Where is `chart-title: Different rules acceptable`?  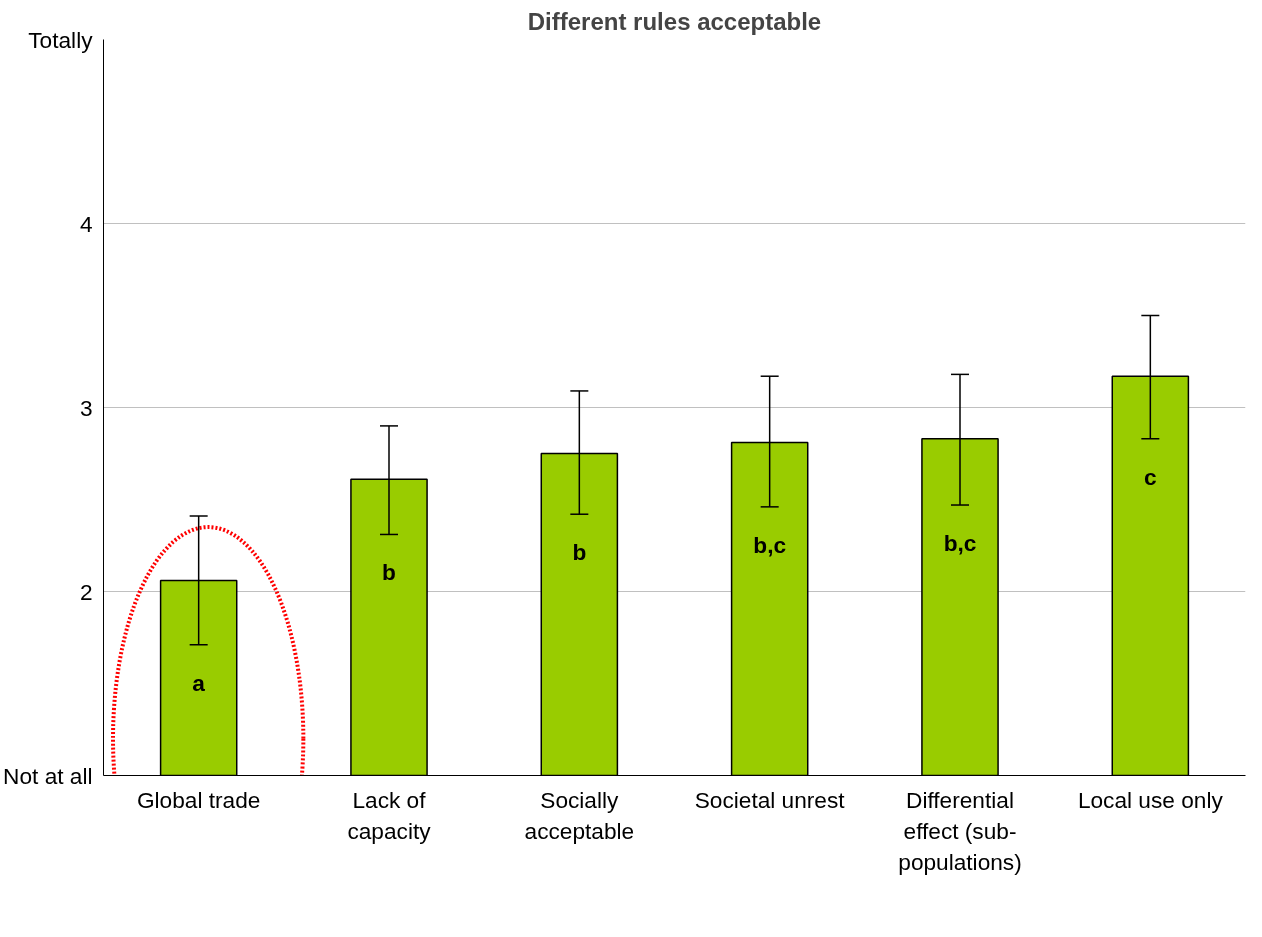 chart-title: Different rules acceptable is located at coordinates (674, 21).